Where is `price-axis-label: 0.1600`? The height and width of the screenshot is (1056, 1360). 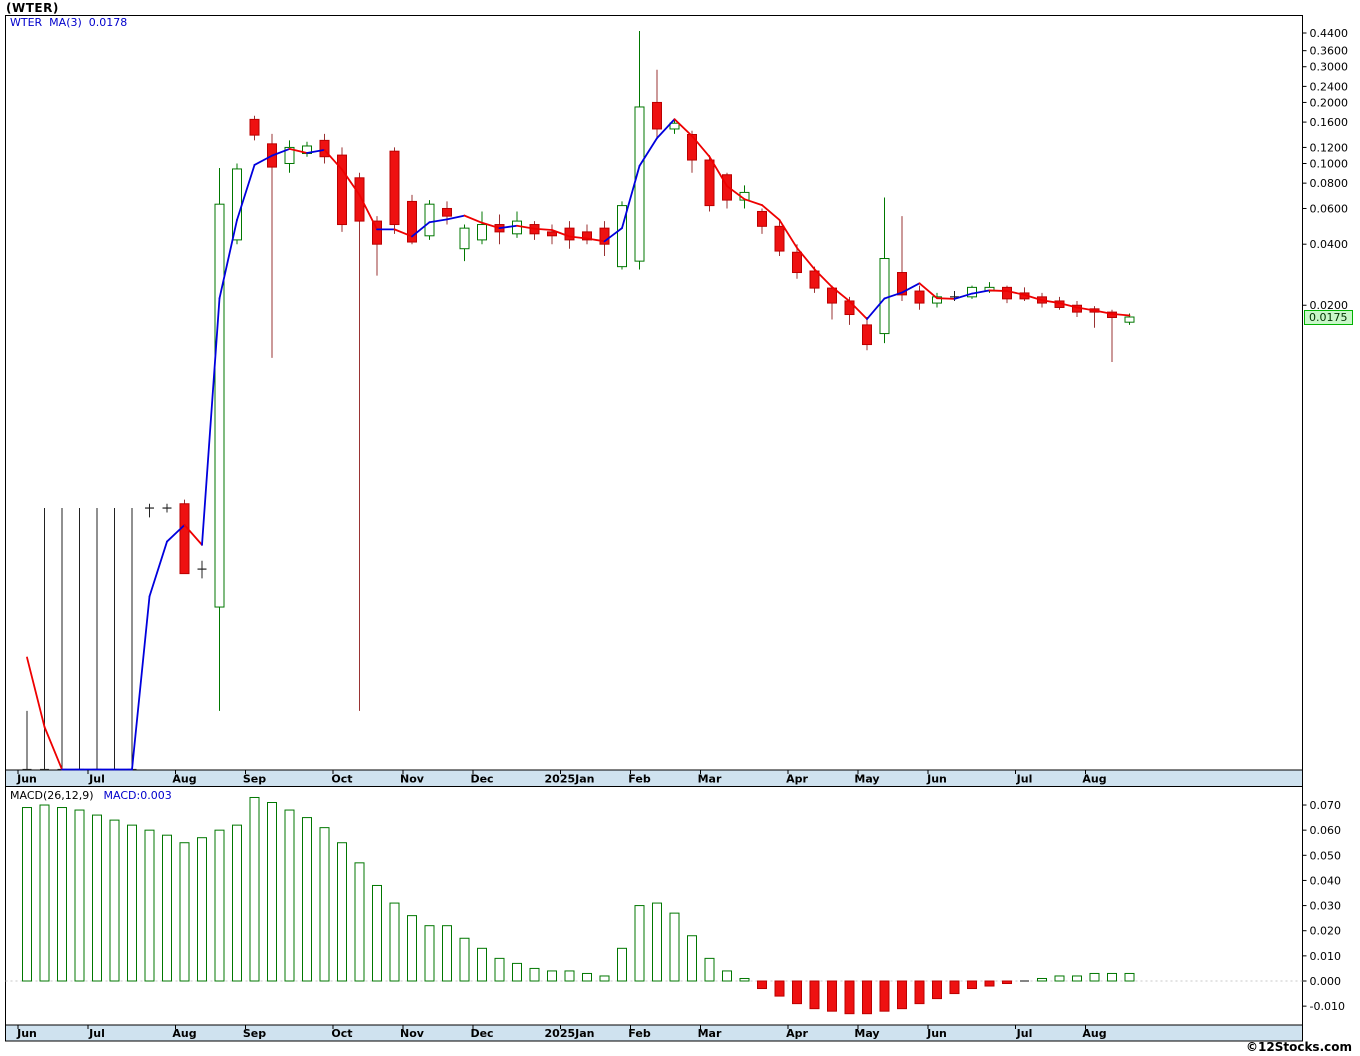
price-axis-label: 0.1600 is located at coordinates (1329, 122).